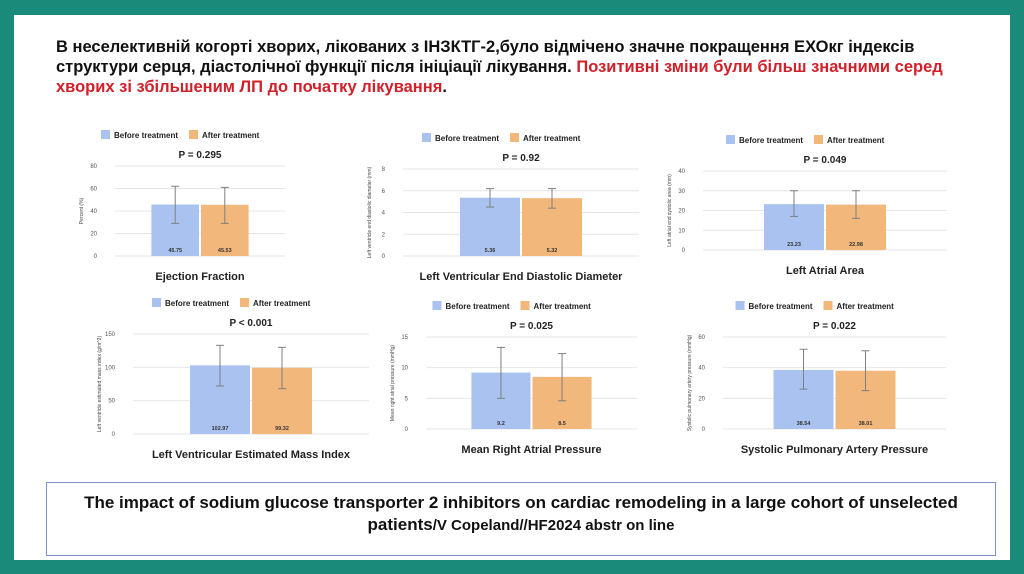 This screenshot has width=1024, height=574. What do you see at coordinates (562, 424) in the screenshot?
I see `bar-data-label: 8.5` at bounding box center [562, 424].